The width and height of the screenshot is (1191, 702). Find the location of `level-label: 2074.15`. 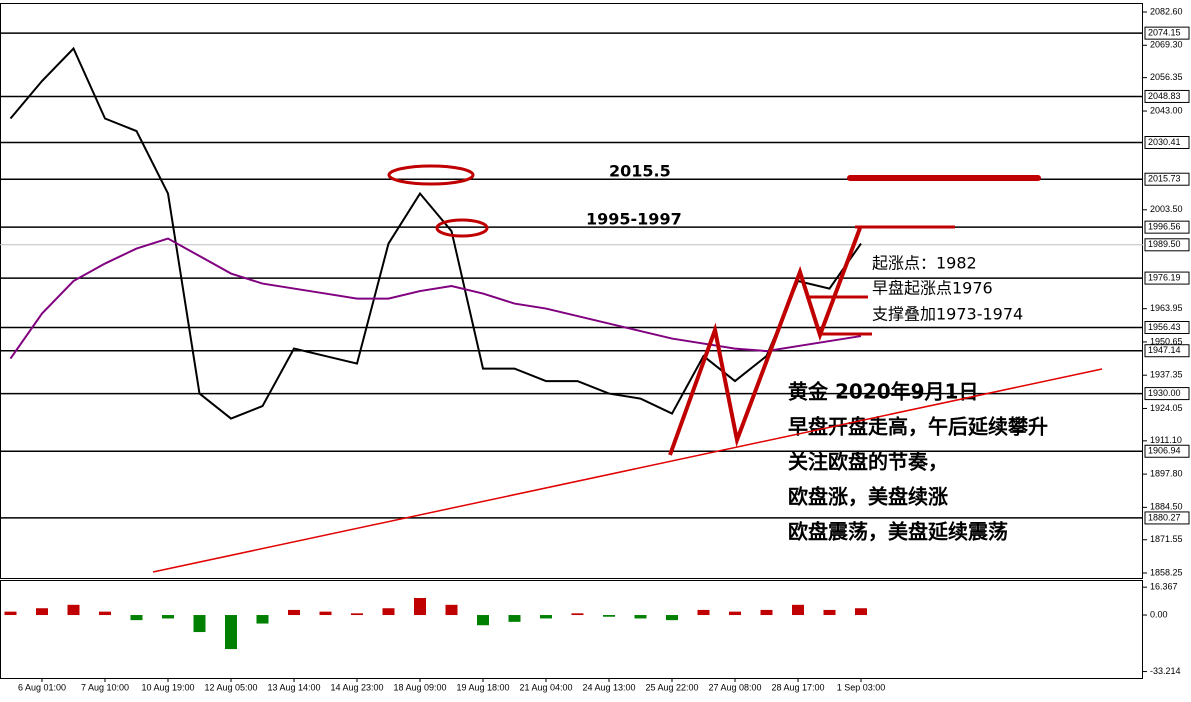

level-label: 2074.15 is located at coordinates (1164, 33).